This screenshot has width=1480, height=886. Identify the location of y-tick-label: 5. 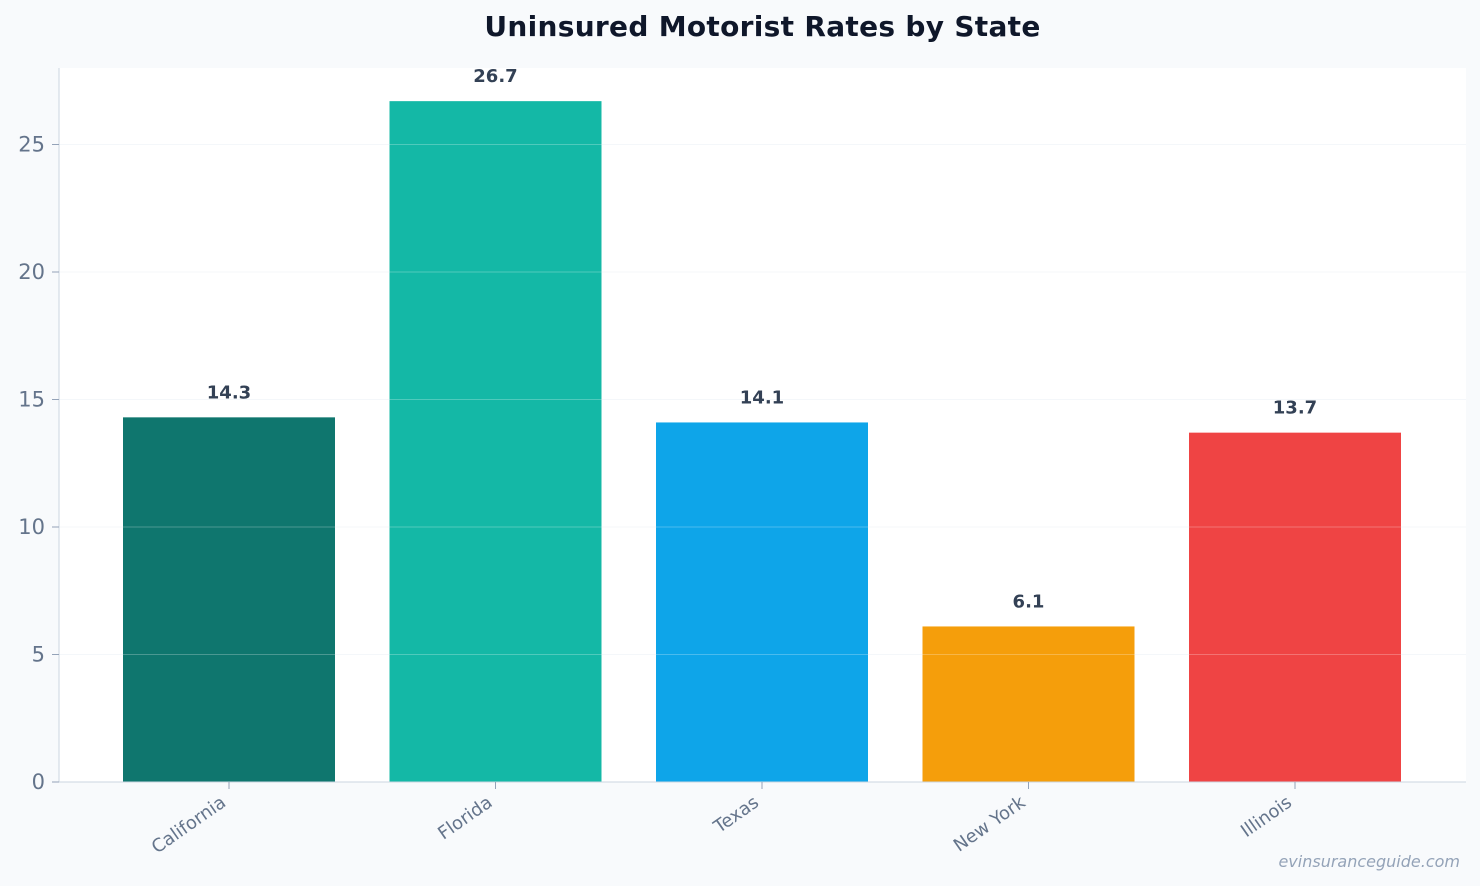
(38, 655).